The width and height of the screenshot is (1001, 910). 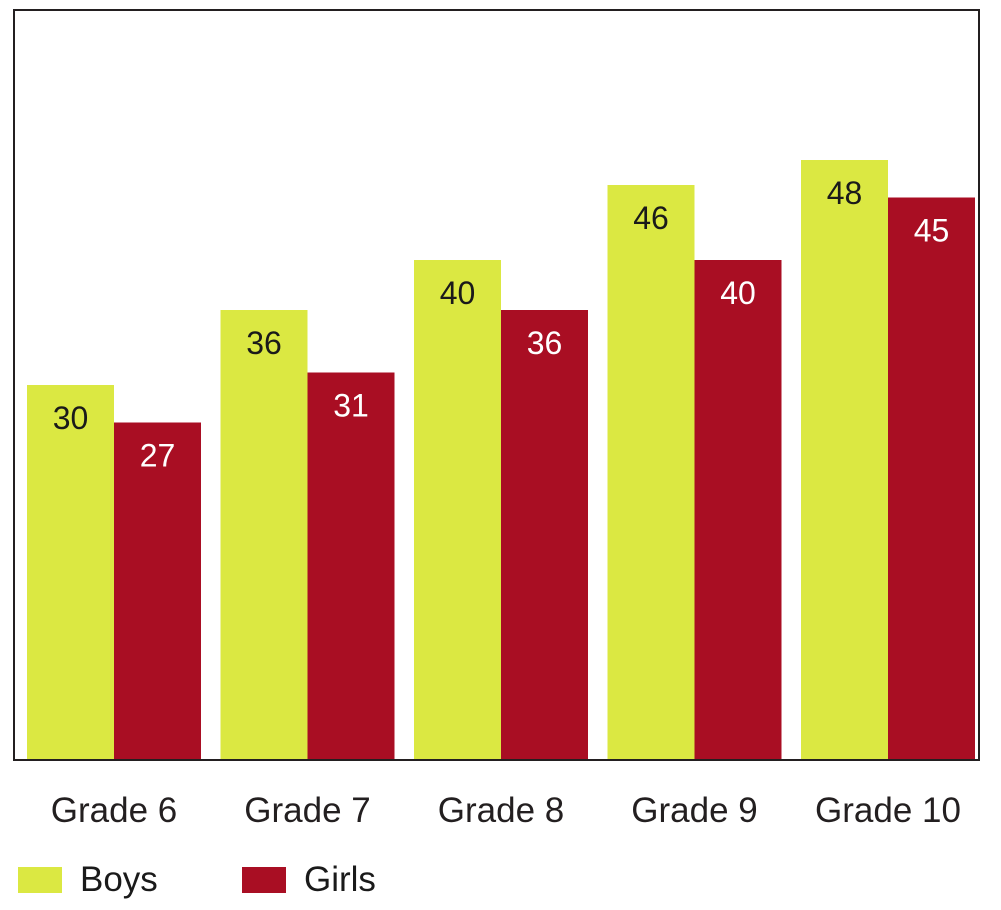 I want to click on category-label-grade-8: Grade 8, so click(x=501, y=810).